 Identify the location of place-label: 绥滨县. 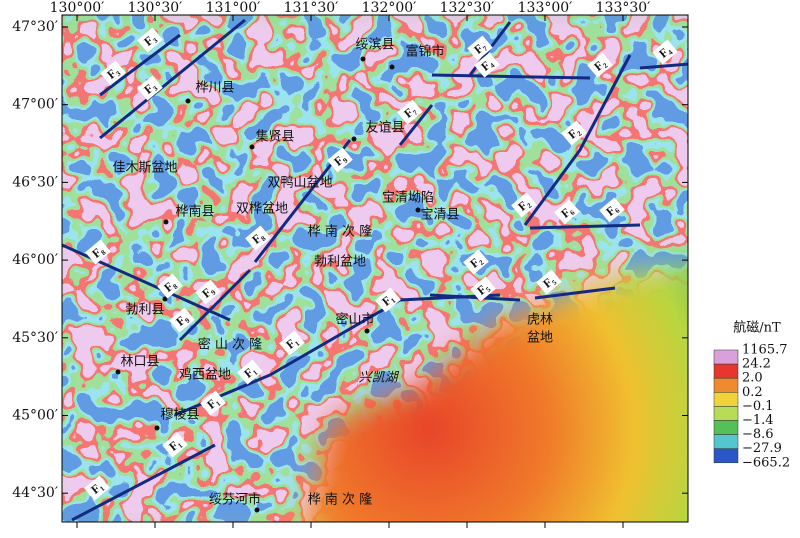
(374, 45).